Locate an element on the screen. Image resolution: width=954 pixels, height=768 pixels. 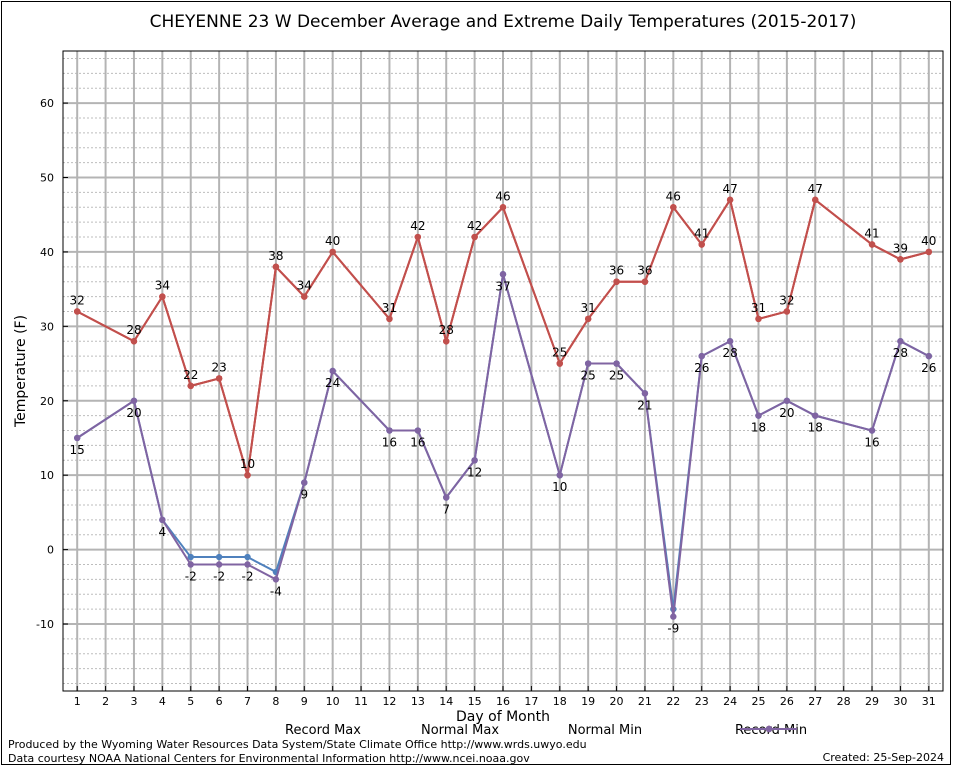
max-data-label: 25 is located at coordinates (559, 353).